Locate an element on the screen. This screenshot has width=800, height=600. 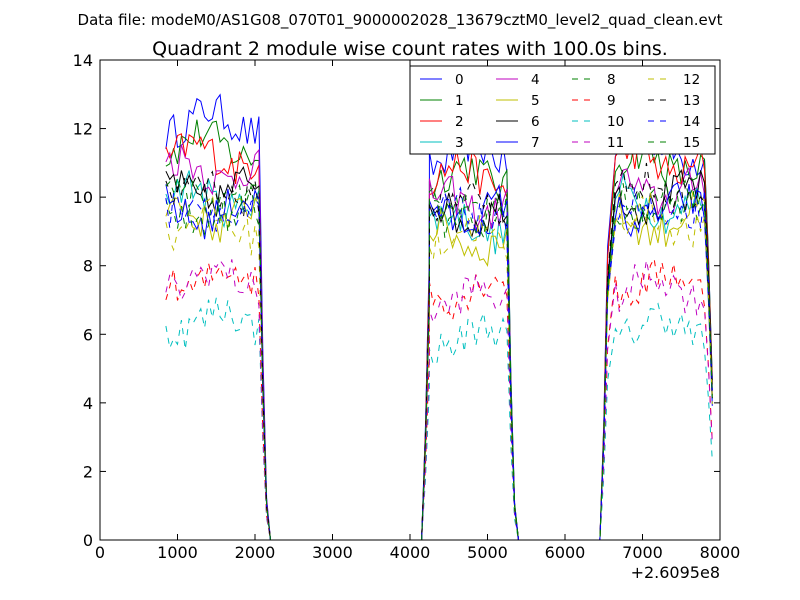
legend-label: 11 is located at coordinates (615, 143).